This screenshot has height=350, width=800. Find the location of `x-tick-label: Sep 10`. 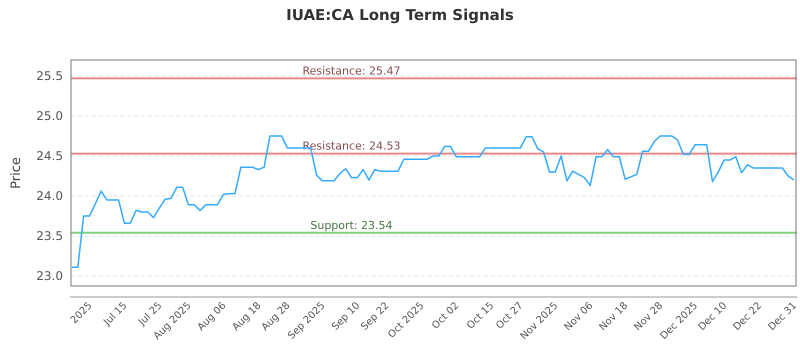

x-tick-label: Sep 10 is located at coordinates (346, 316).